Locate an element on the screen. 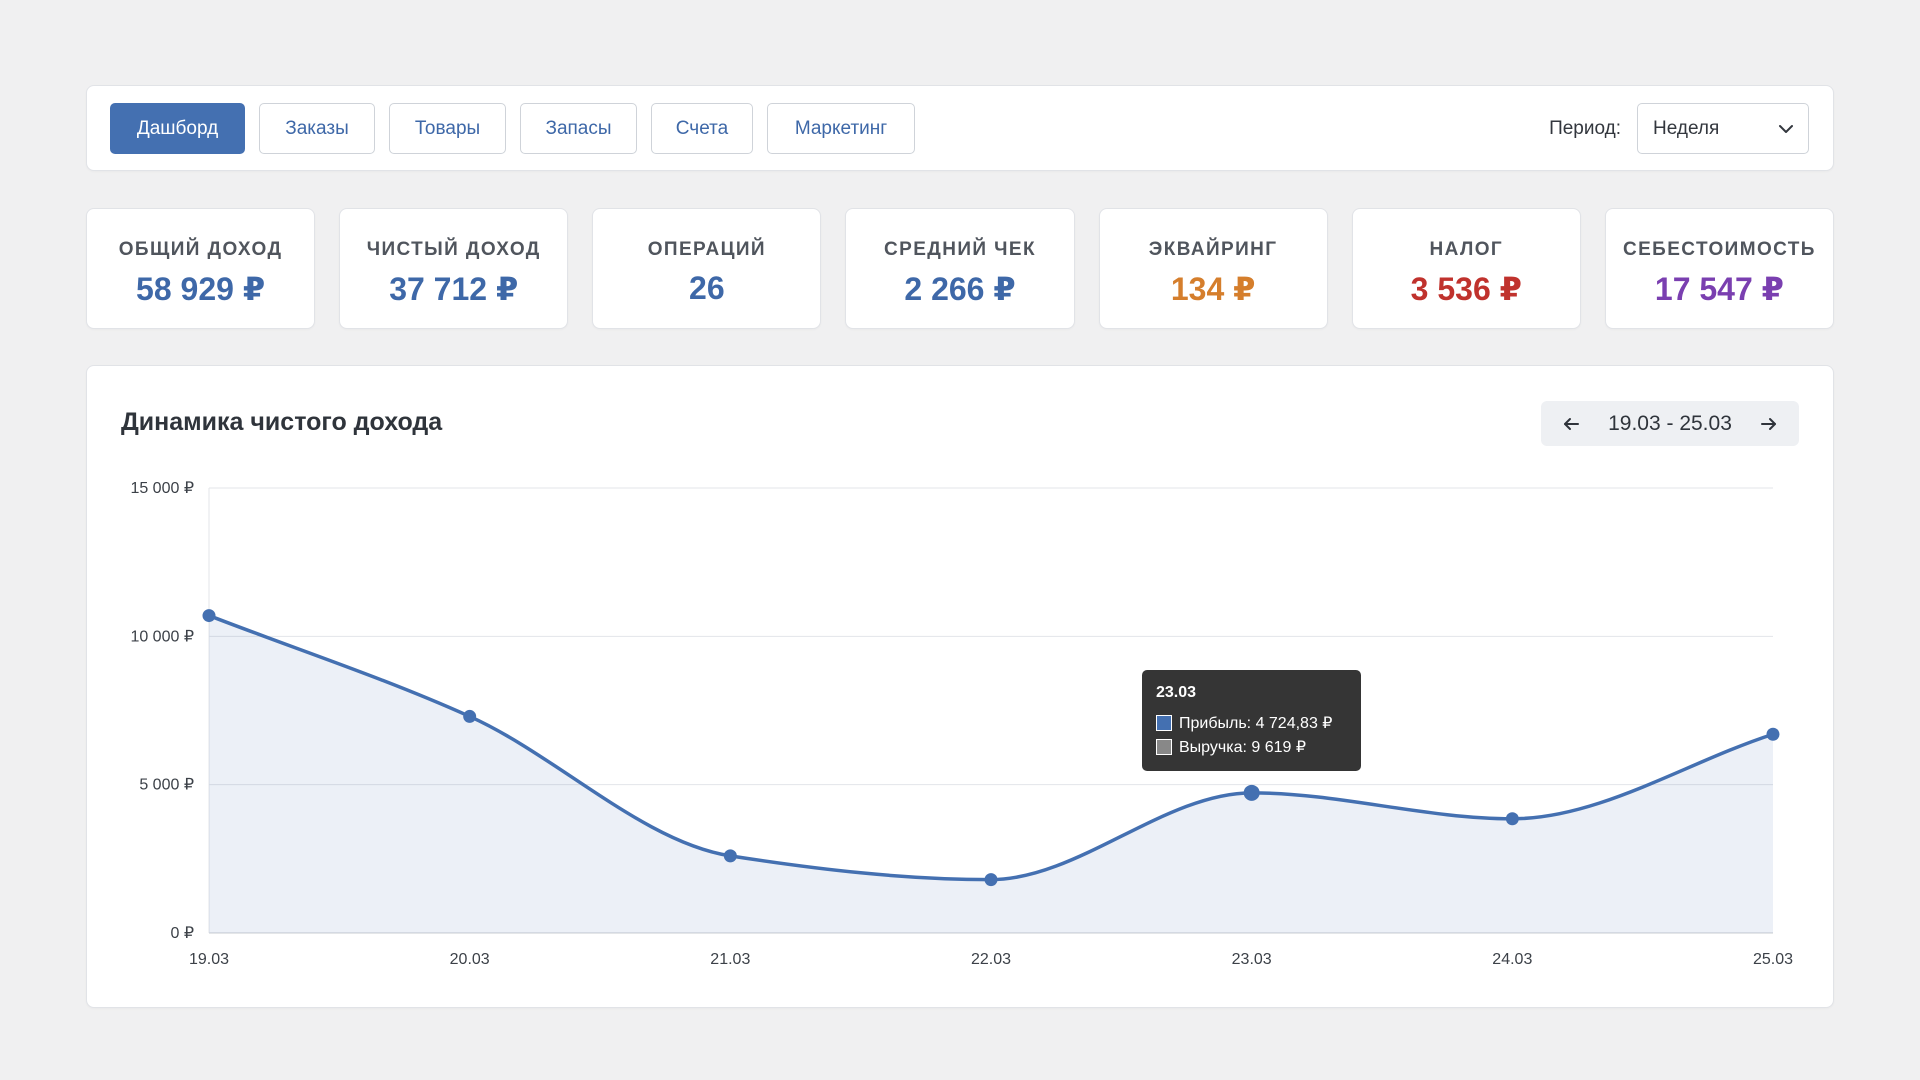  stat-card-operations: Операций 26 is located at coordinates (707, 268).